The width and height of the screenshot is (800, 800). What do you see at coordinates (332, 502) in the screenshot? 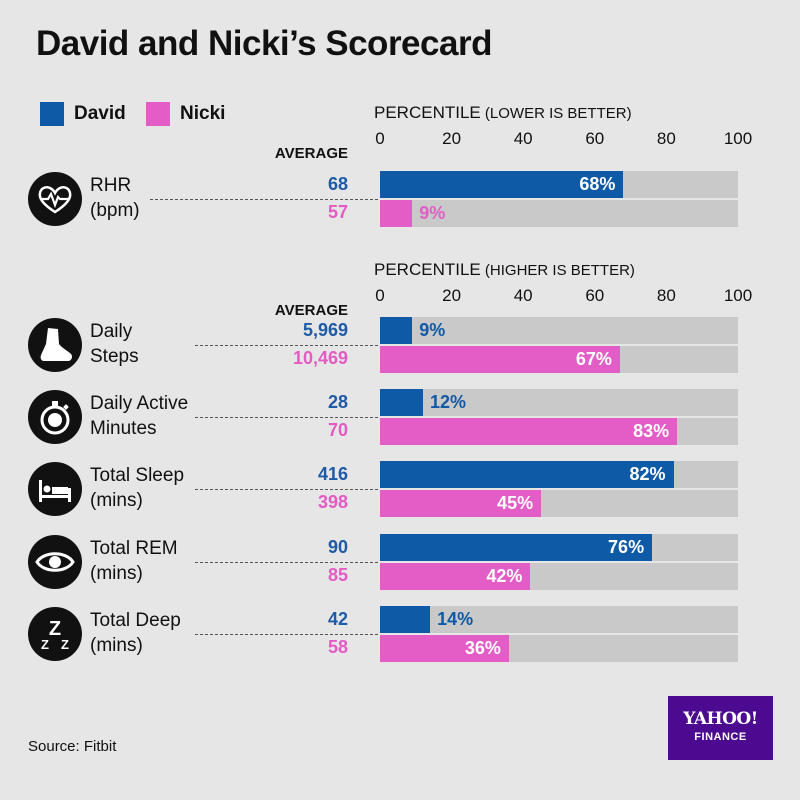
I see `nicki-average-value: 398` at bounding box center [332, 502].